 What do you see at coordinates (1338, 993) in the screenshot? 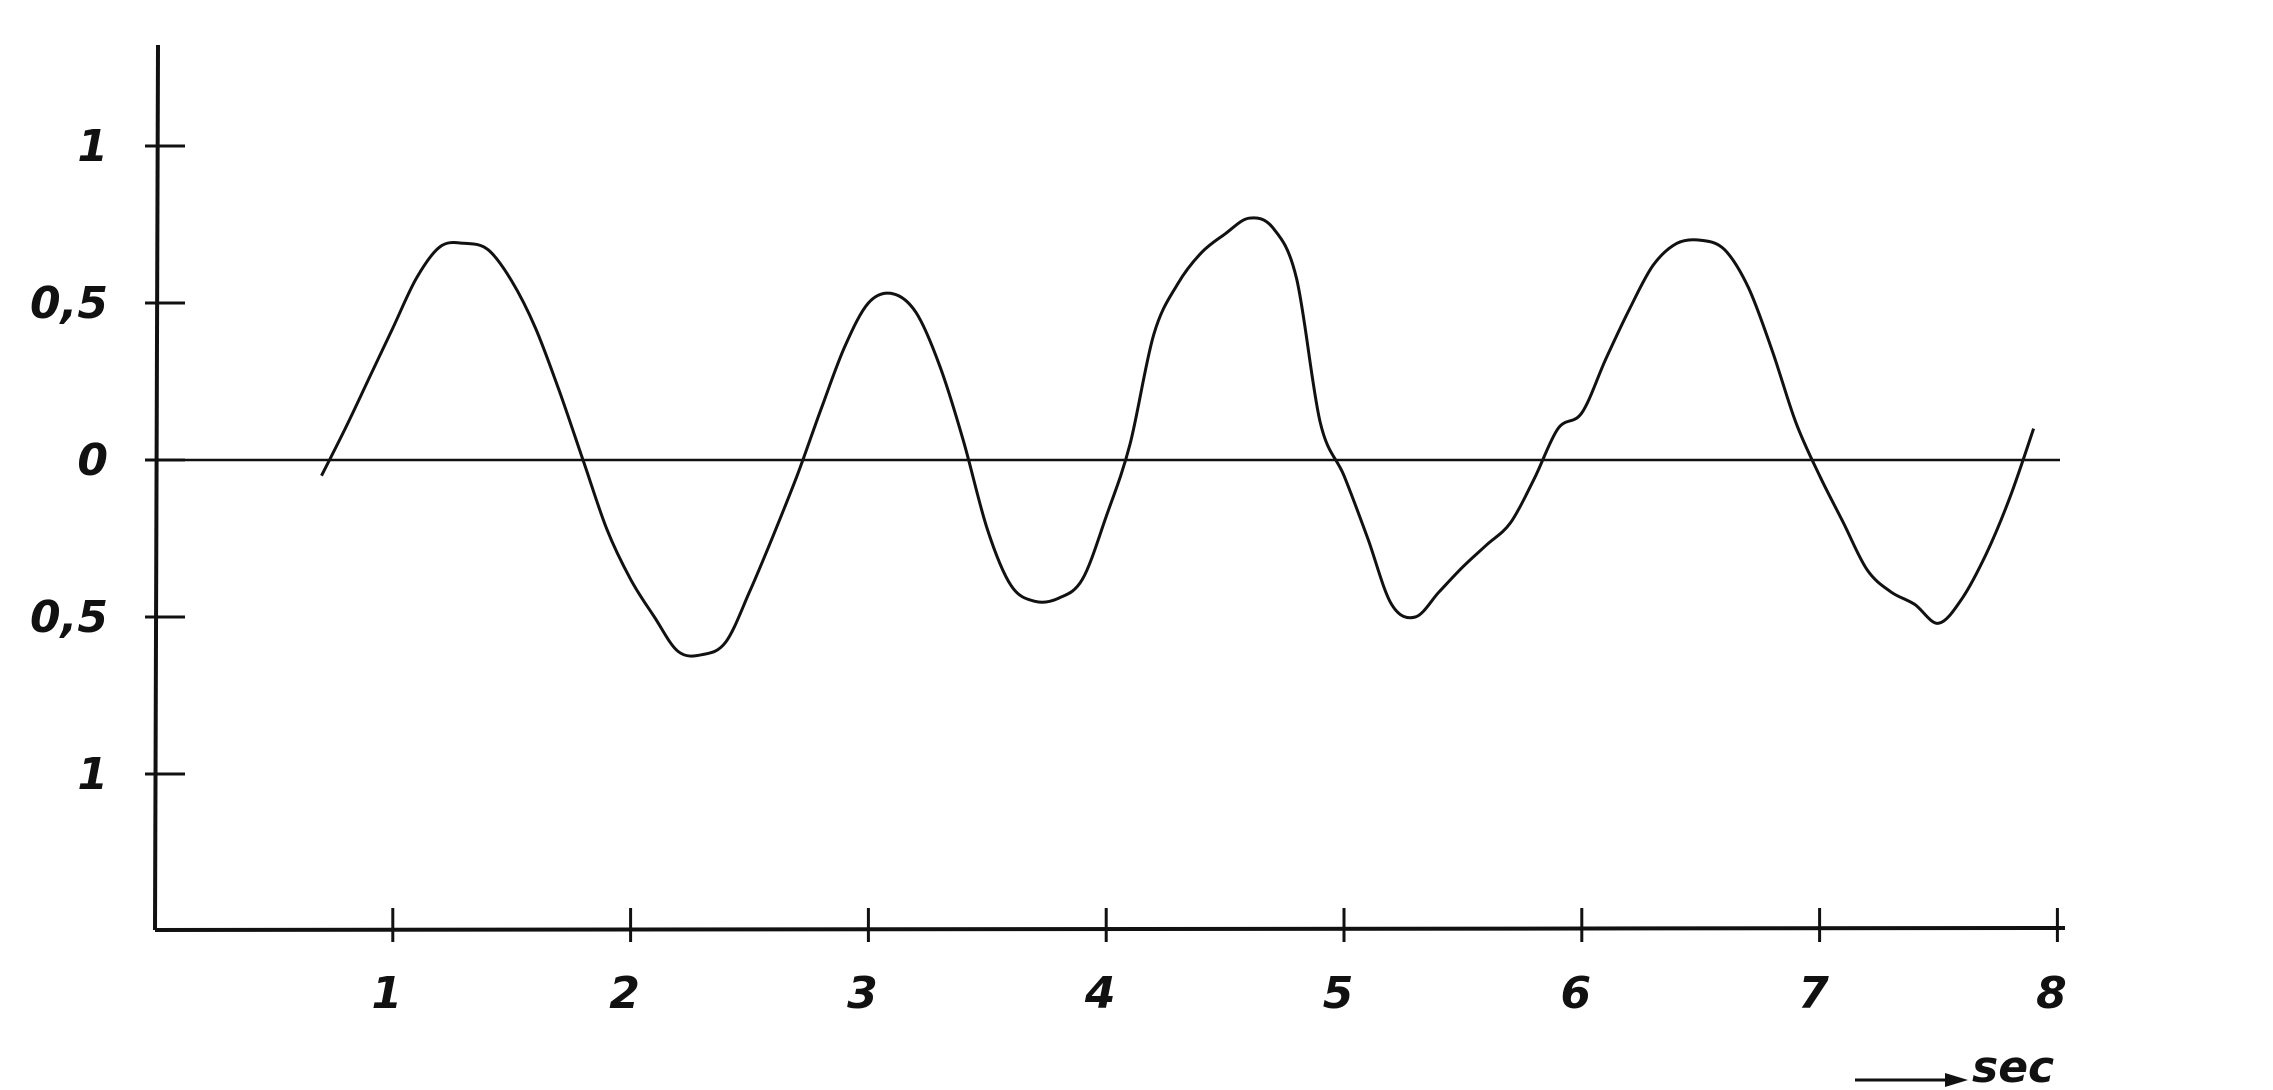
I see `x-tick-label: 5` at bounding box center [1338, 993].